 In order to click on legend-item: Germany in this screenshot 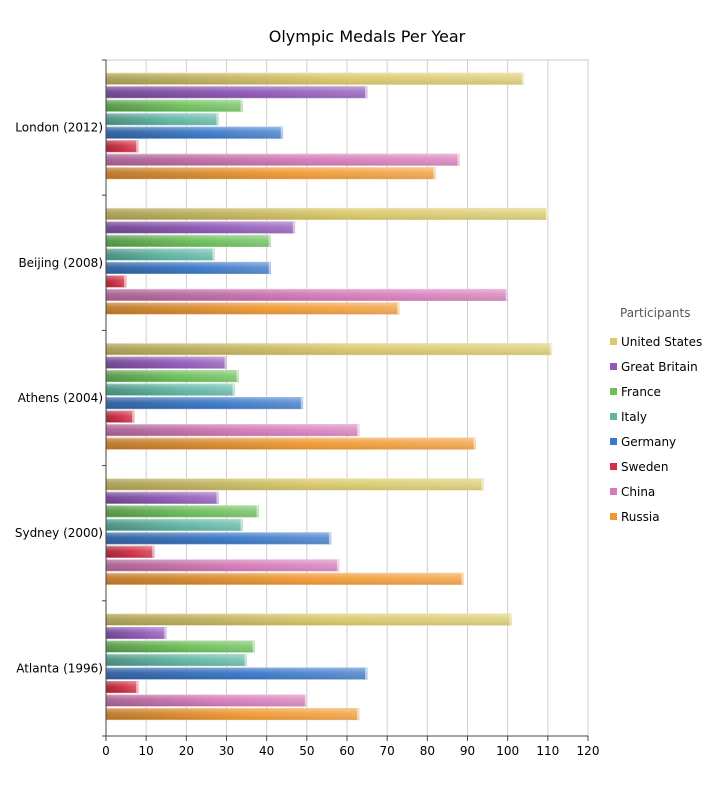, I will do `click(643, 442)`.